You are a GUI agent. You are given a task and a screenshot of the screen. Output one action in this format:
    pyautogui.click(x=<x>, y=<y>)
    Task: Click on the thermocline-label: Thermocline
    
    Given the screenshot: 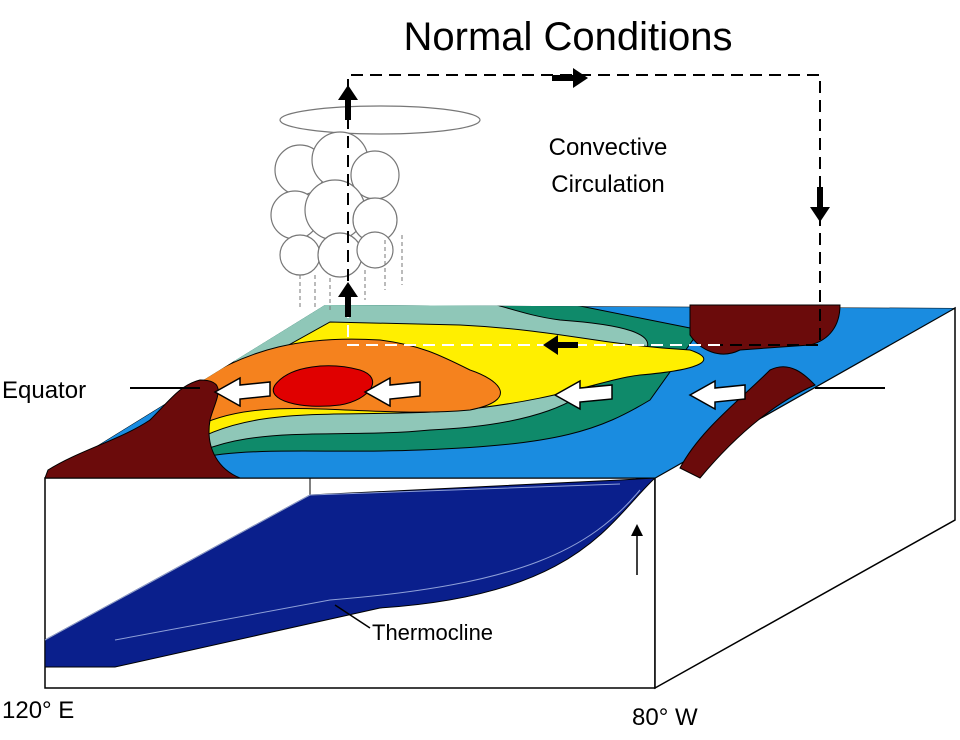 What is the action you would take?
    pyautogui.click(x=432, y=632)
    